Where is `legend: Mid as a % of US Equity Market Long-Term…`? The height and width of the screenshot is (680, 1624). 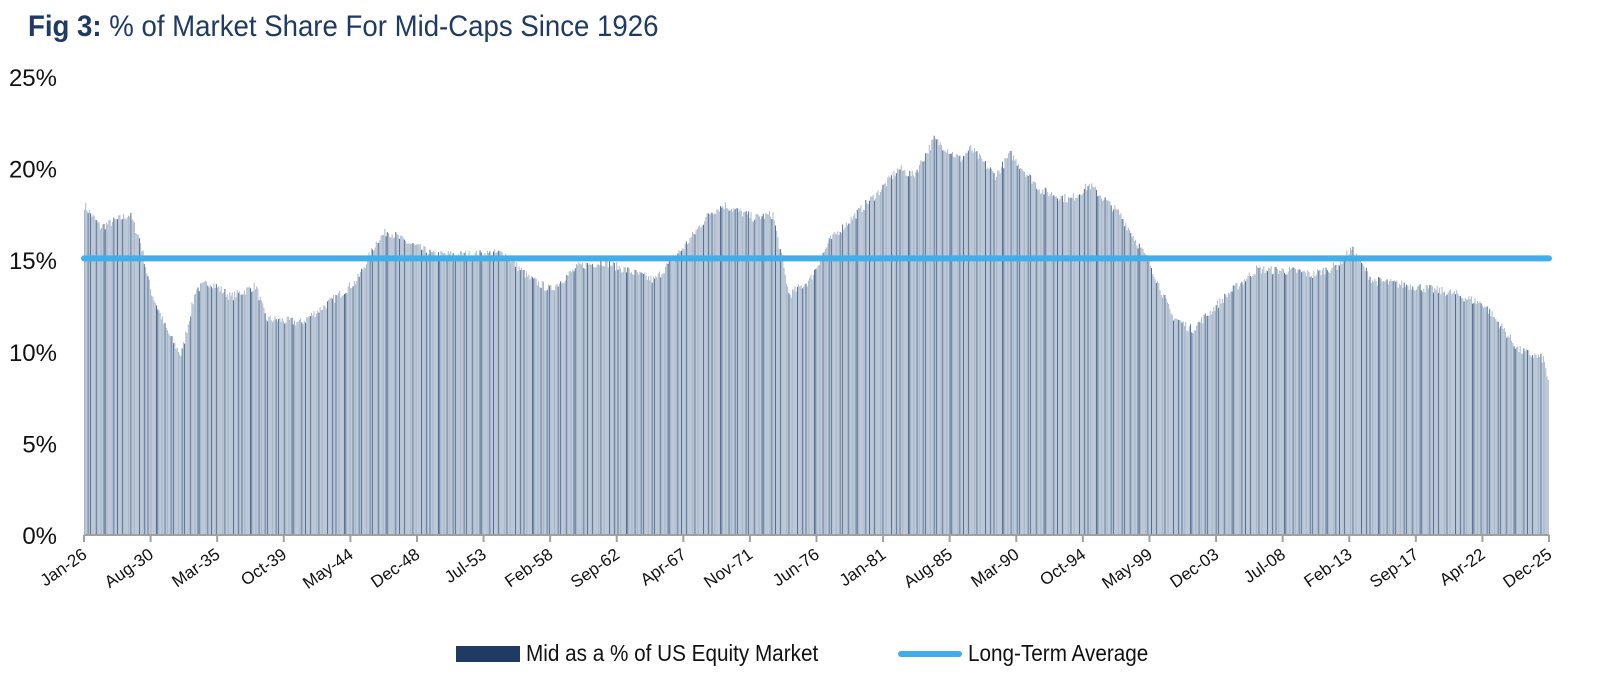 legend: Mid as a % of US Equity Market Long-Term… is located at coordinates (812, 653).